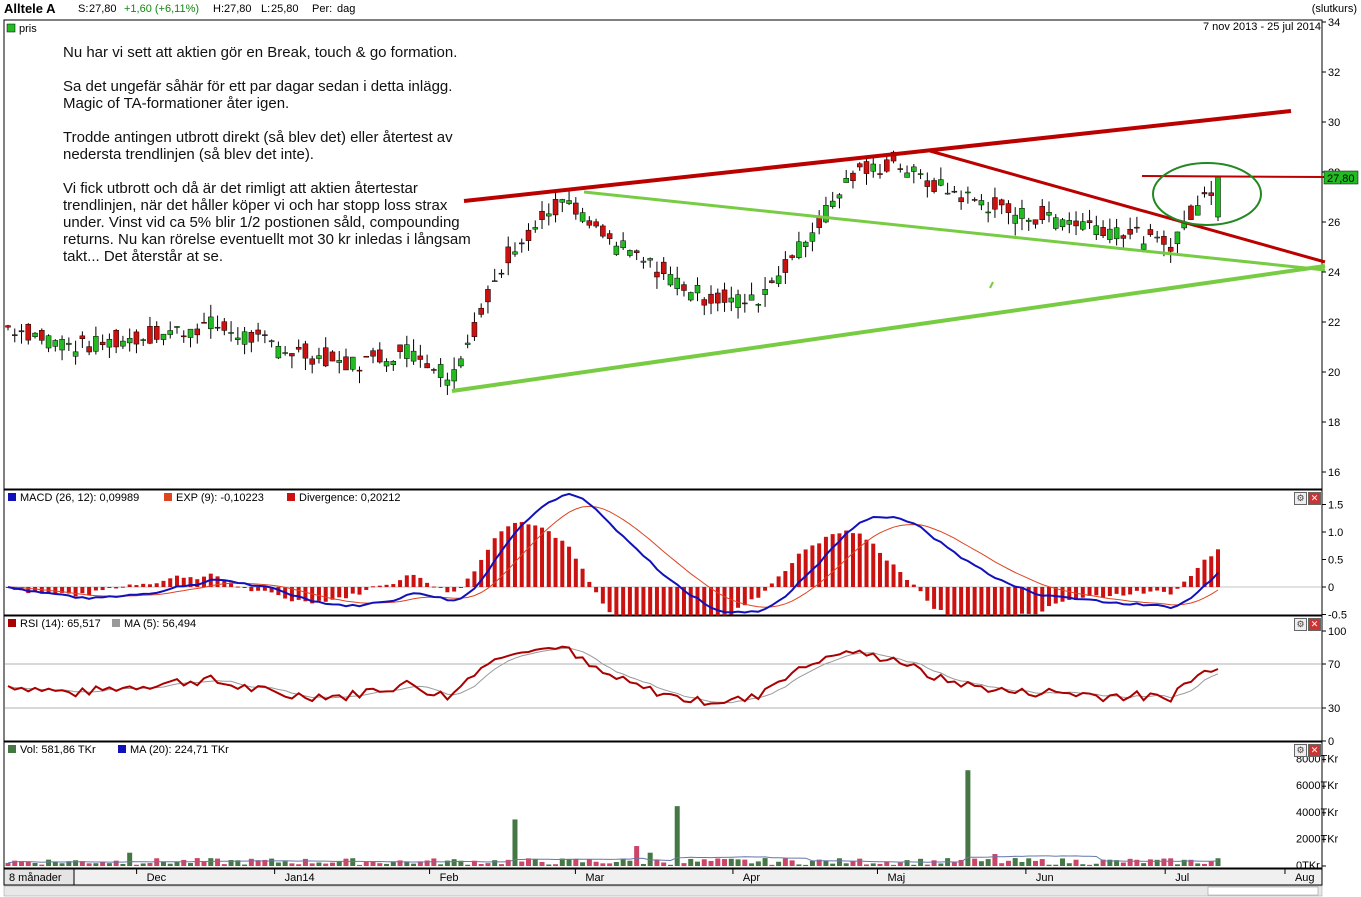 The width and height of the screenshot is (1361, 897). What do you see at coordinates (1263, 891) in the screenshot?
I see `scrollbar-thumb` at bounding box center [1263, 891].